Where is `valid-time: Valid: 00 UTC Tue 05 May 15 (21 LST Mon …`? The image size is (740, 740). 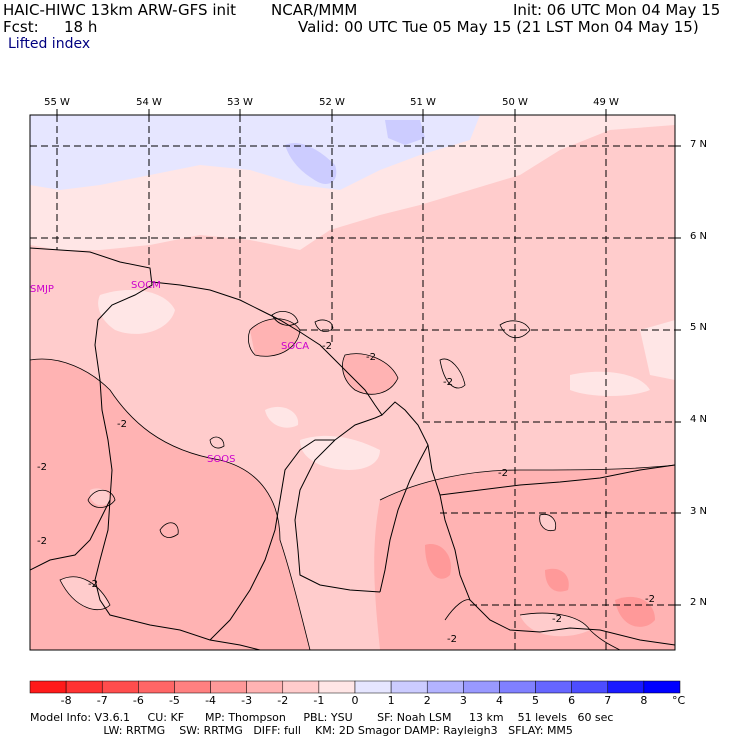 valid-time: Valid: 00 UTC Tue 05 May 15 (21 LST Mon … is located at coordinates (498, 27).